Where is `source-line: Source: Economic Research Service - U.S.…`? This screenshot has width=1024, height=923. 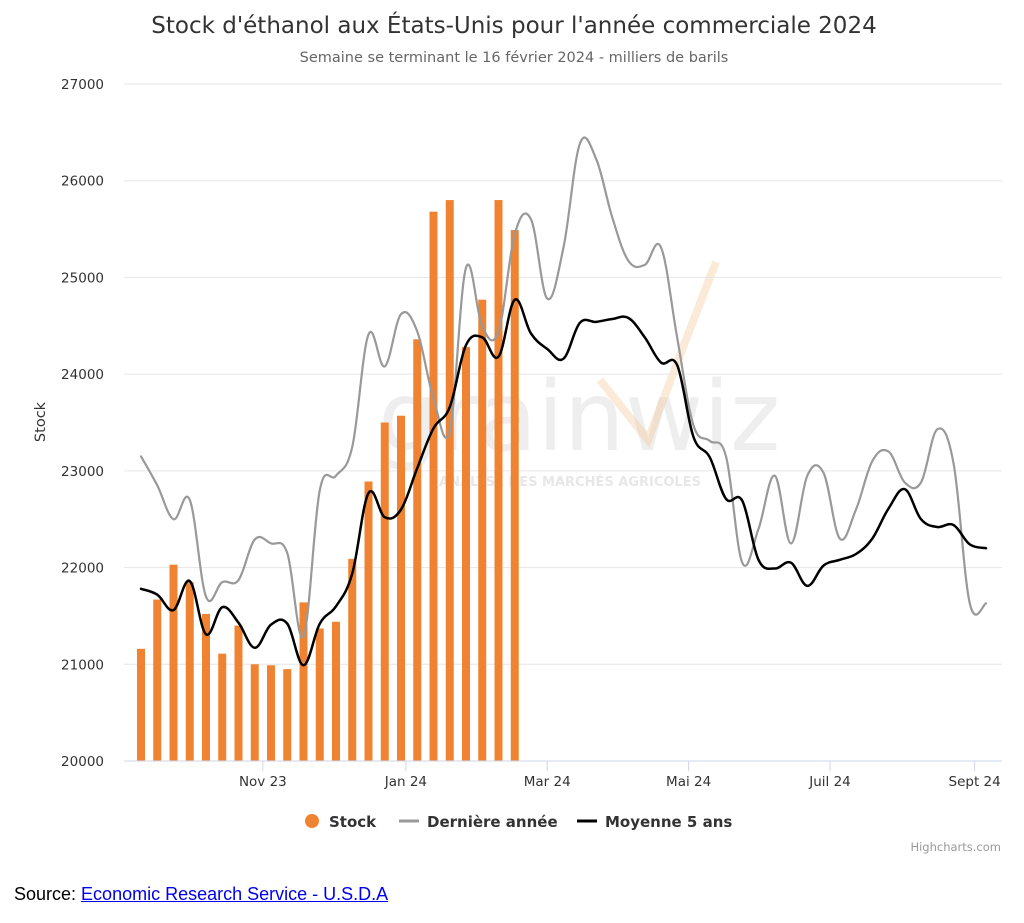 source-line: Source: Economic Research Service - U.S.… is located at coordinates (201, 894).